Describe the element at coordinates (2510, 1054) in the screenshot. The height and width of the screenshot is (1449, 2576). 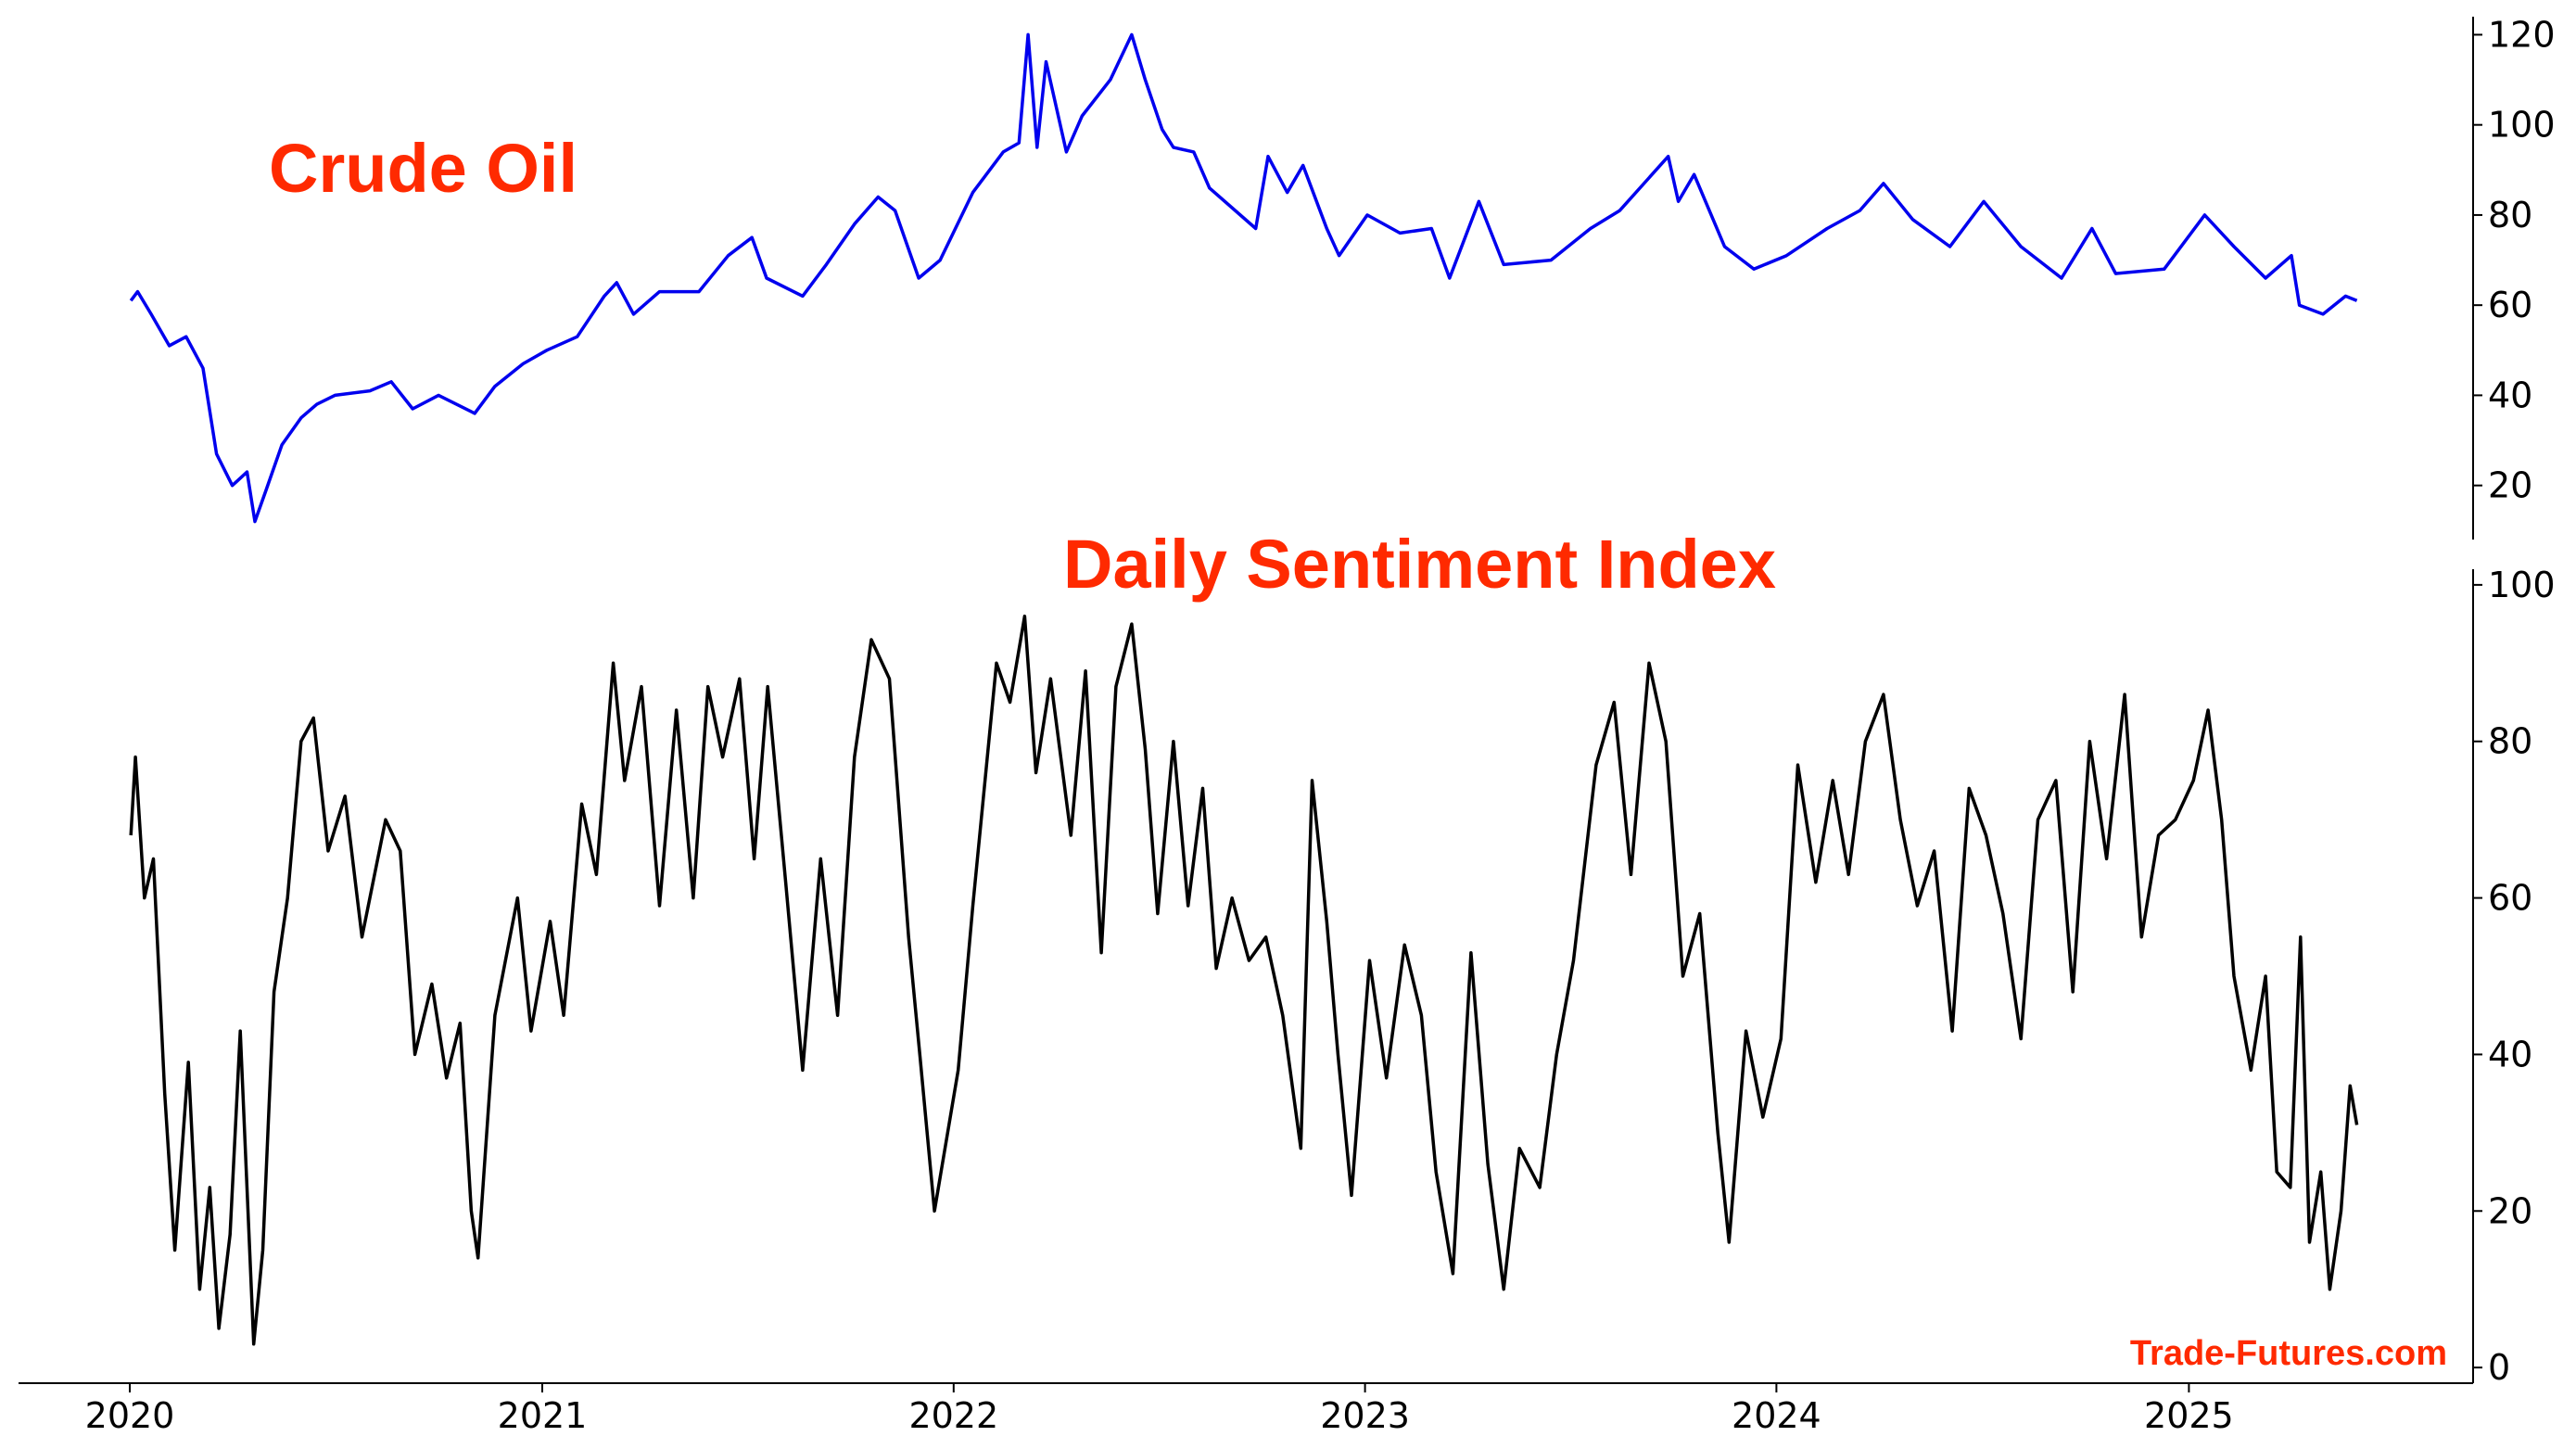
I see `sentiment-y-tick-label: 40` at that location.